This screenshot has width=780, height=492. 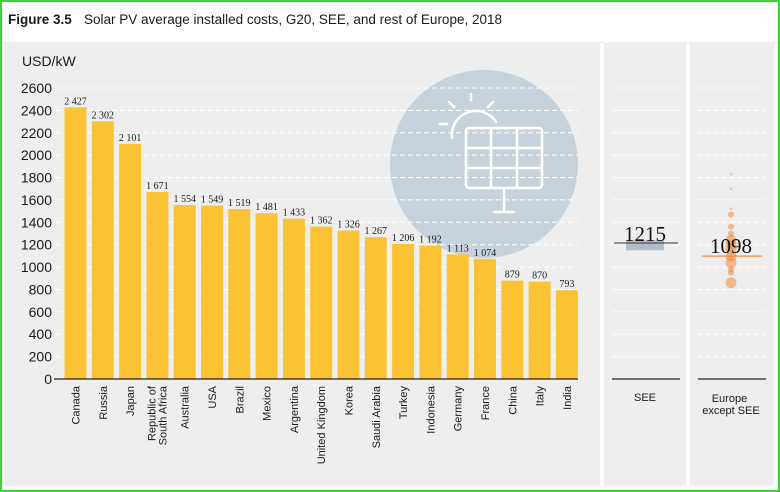 I want to click on x-category-label: Brazil, so click(x=240, y=400).